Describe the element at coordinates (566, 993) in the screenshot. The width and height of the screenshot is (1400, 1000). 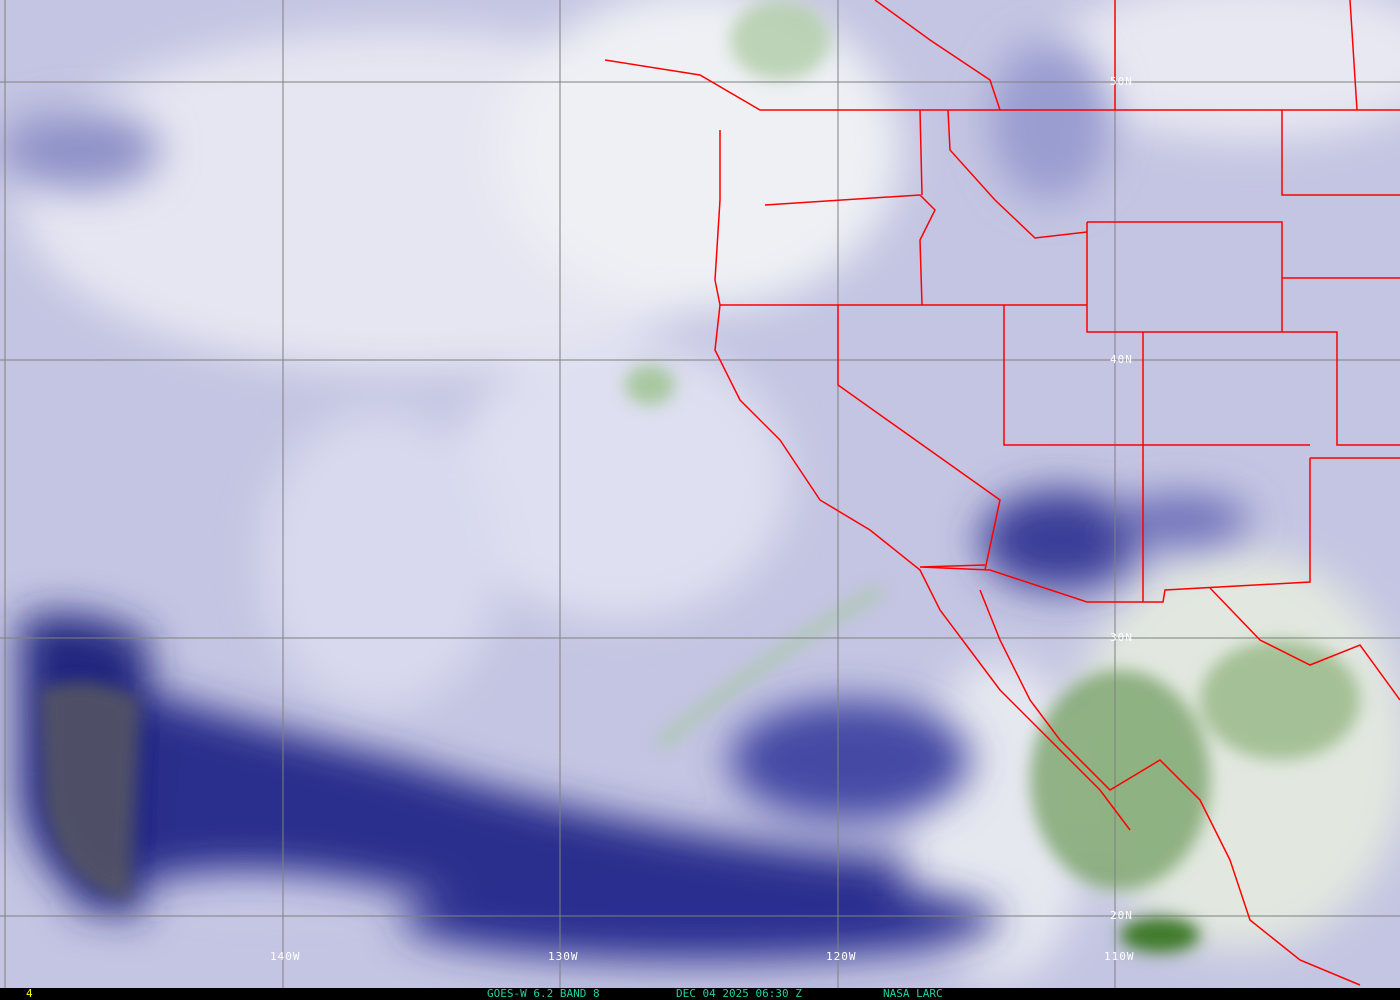
I see `channel-name: 6.2 BAND 8` at that location.